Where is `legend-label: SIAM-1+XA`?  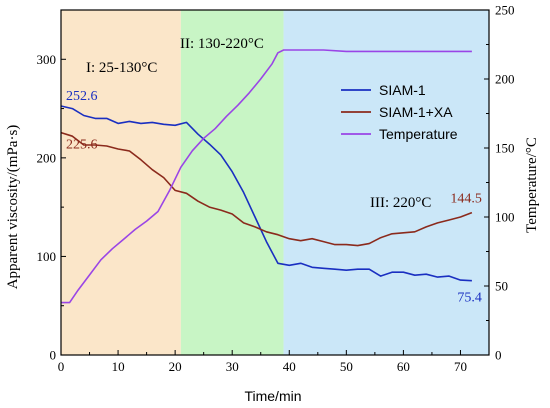
legend-label: SIAM-1+XA is located at coordinates (416, 112).